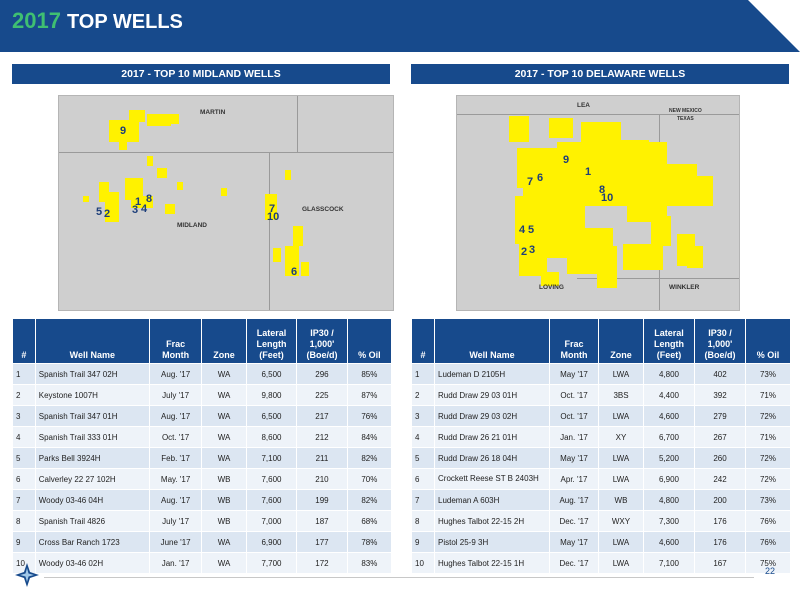 The width and height of the screenshot is (800, 600). What do you see at coordinates (720, 542) in the screenshot?
I see `cell-ip30: 176` at bounding box center [720, 542].